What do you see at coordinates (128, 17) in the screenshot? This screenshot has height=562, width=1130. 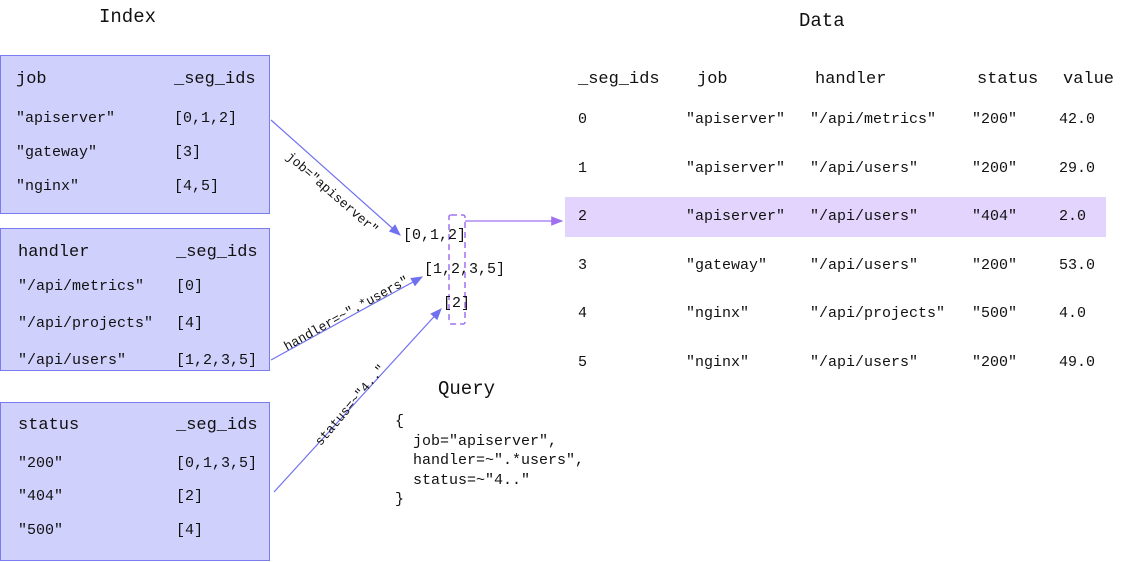 I see `index-title: Index` at bounding box center [128, 17].